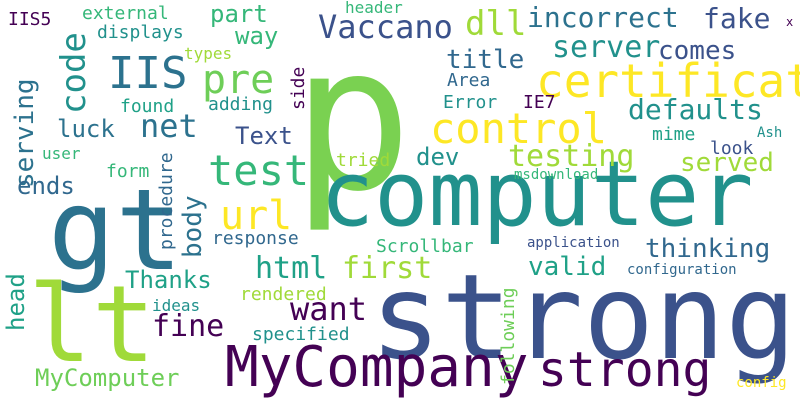  Describe the element at coordinates (301, 334) in the screenshot. I see `word-specified: specified` at that location.